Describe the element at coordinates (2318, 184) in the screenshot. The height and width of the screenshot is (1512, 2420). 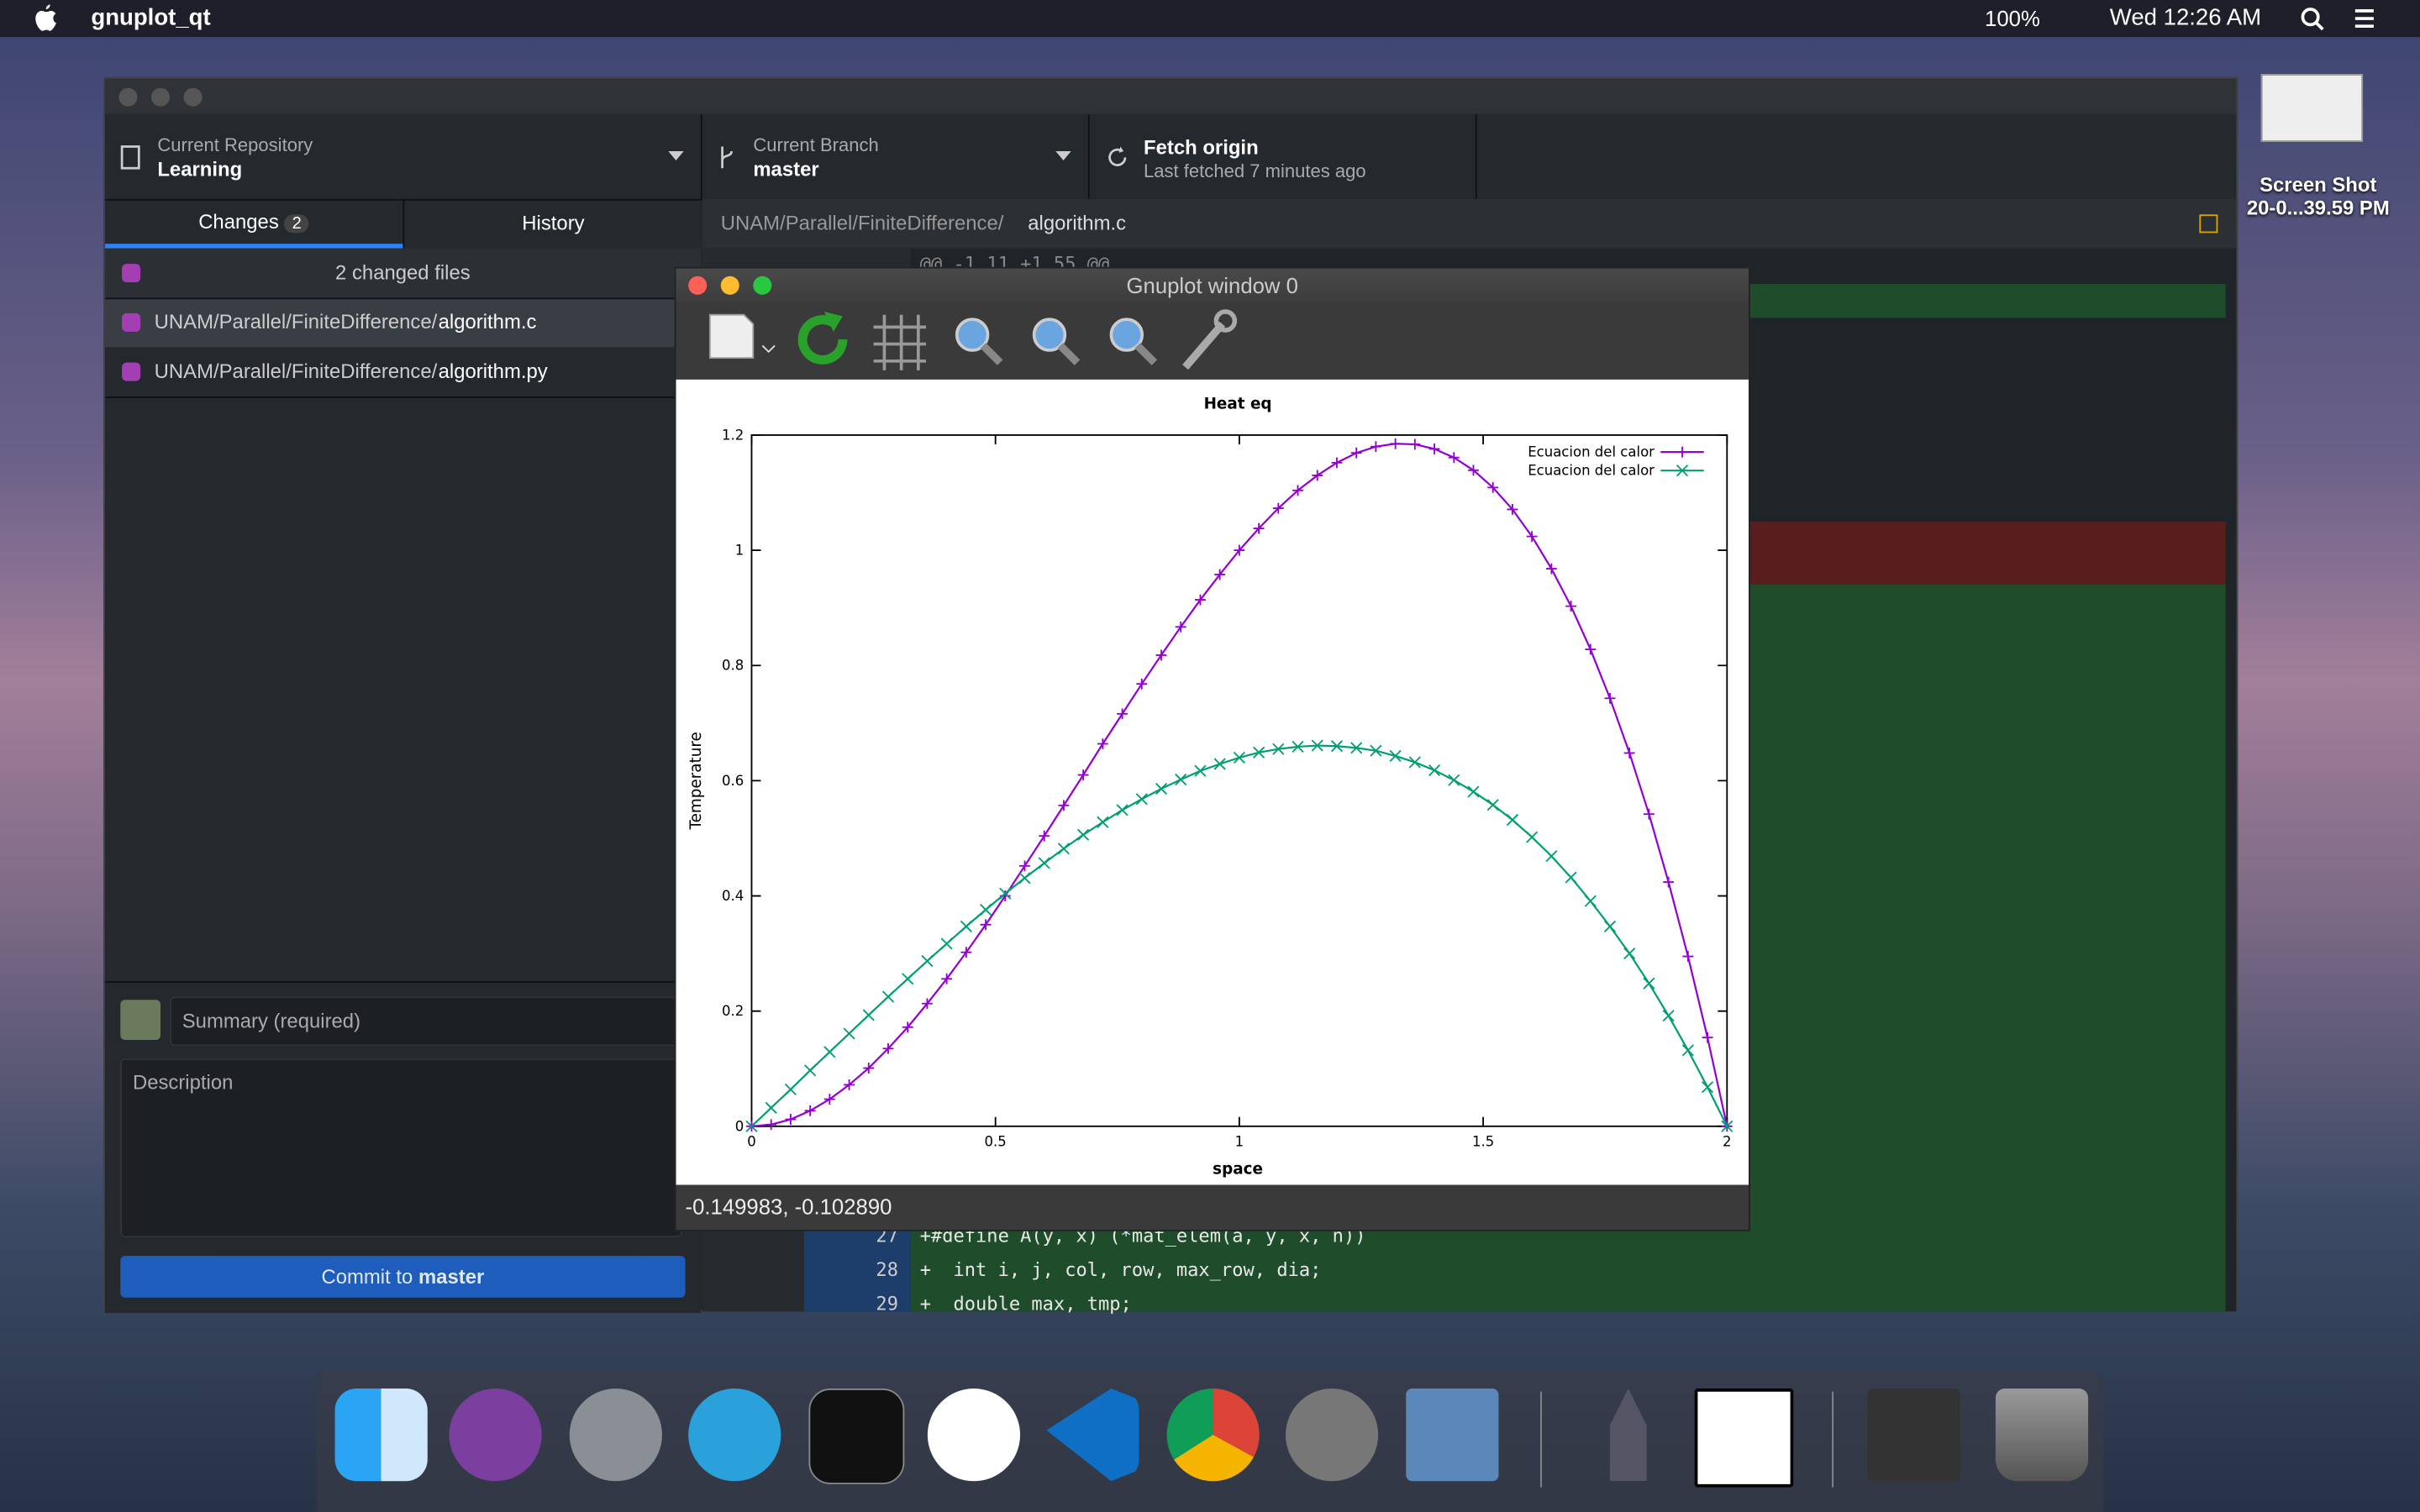
I see `file-label-line: Screen Shot` at that location.